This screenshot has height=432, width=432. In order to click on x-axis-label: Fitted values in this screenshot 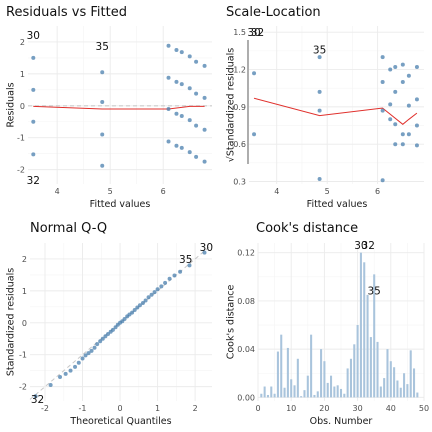, I will do `click(120, 204)`.